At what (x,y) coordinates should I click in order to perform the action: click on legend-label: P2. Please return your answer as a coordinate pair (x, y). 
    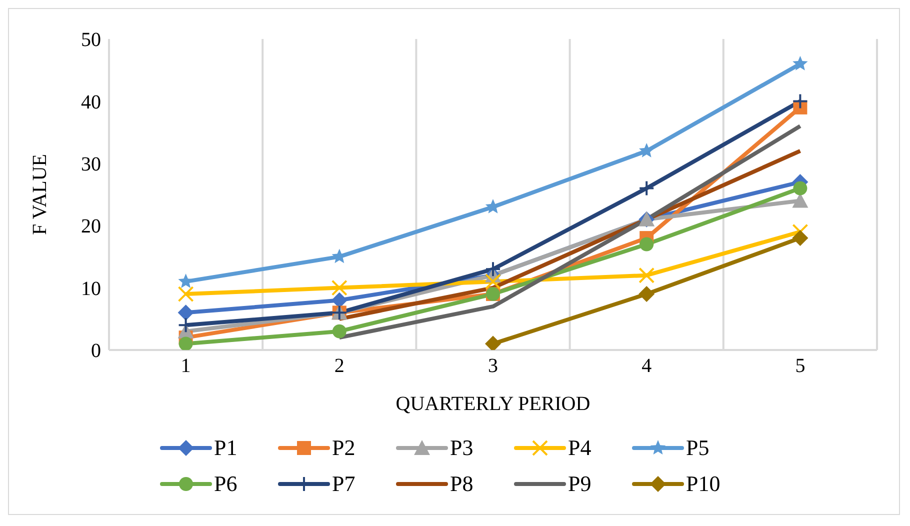
    Looking at the image, I should click on (344, 448).